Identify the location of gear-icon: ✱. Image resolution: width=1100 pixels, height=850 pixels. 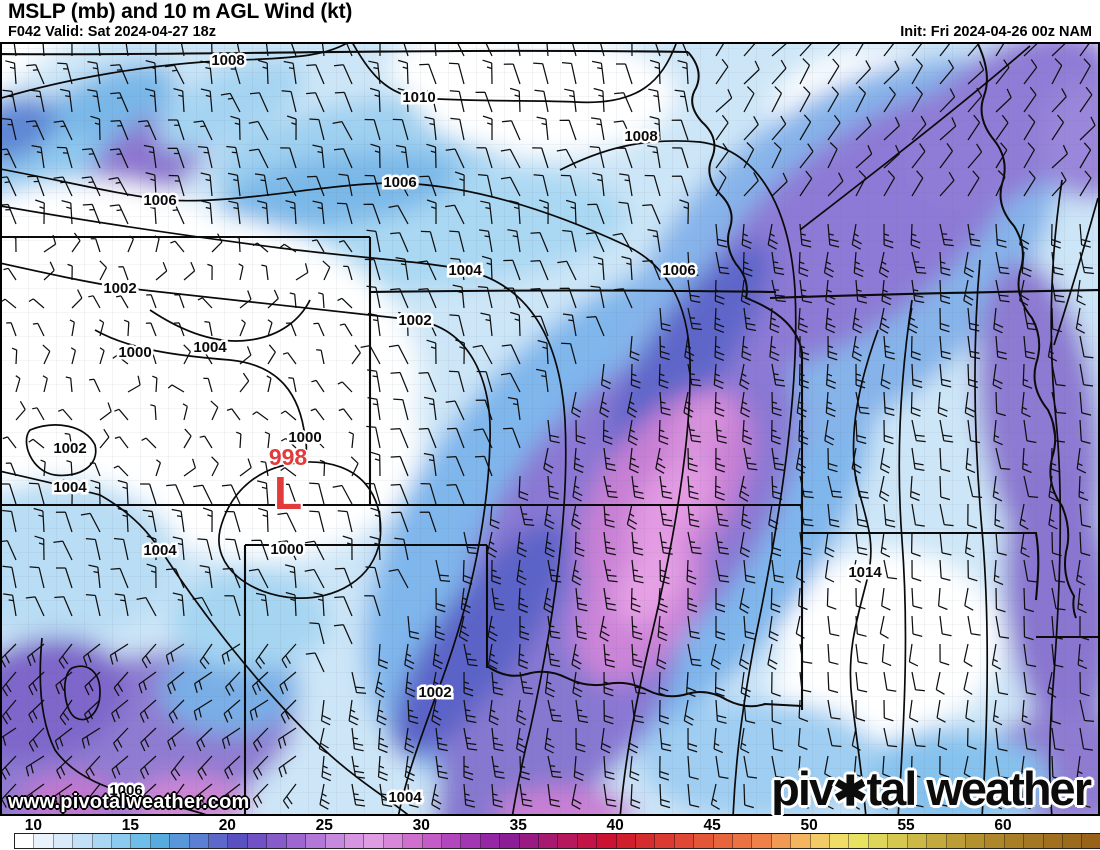
(850, 791).